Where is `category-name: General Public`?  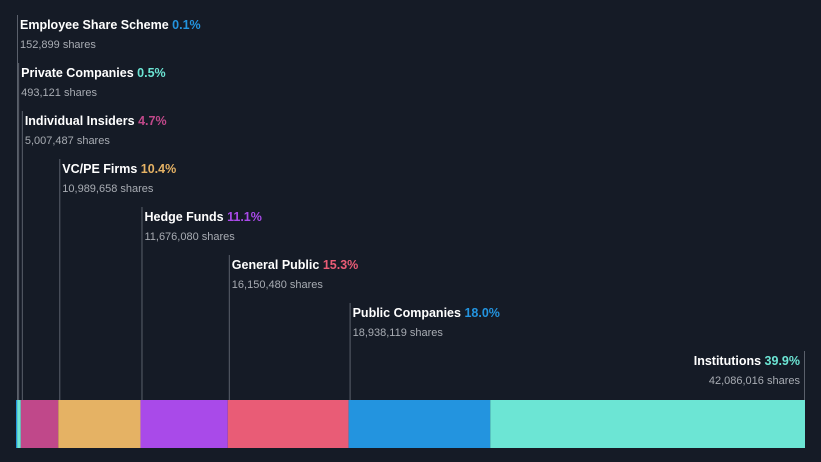
category-name: General Public is located at coordinates (277, 265).